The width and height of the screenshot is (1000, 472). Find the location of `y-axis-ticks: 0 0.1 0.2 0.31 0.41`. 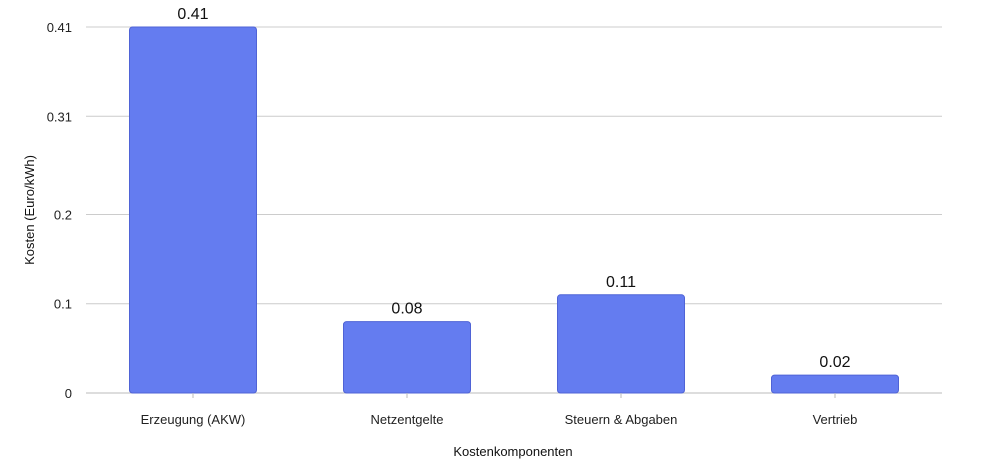

y-axis-ticks: 0 0.1 0.2 0.31 0.41 is located at coordinates (59, 210).